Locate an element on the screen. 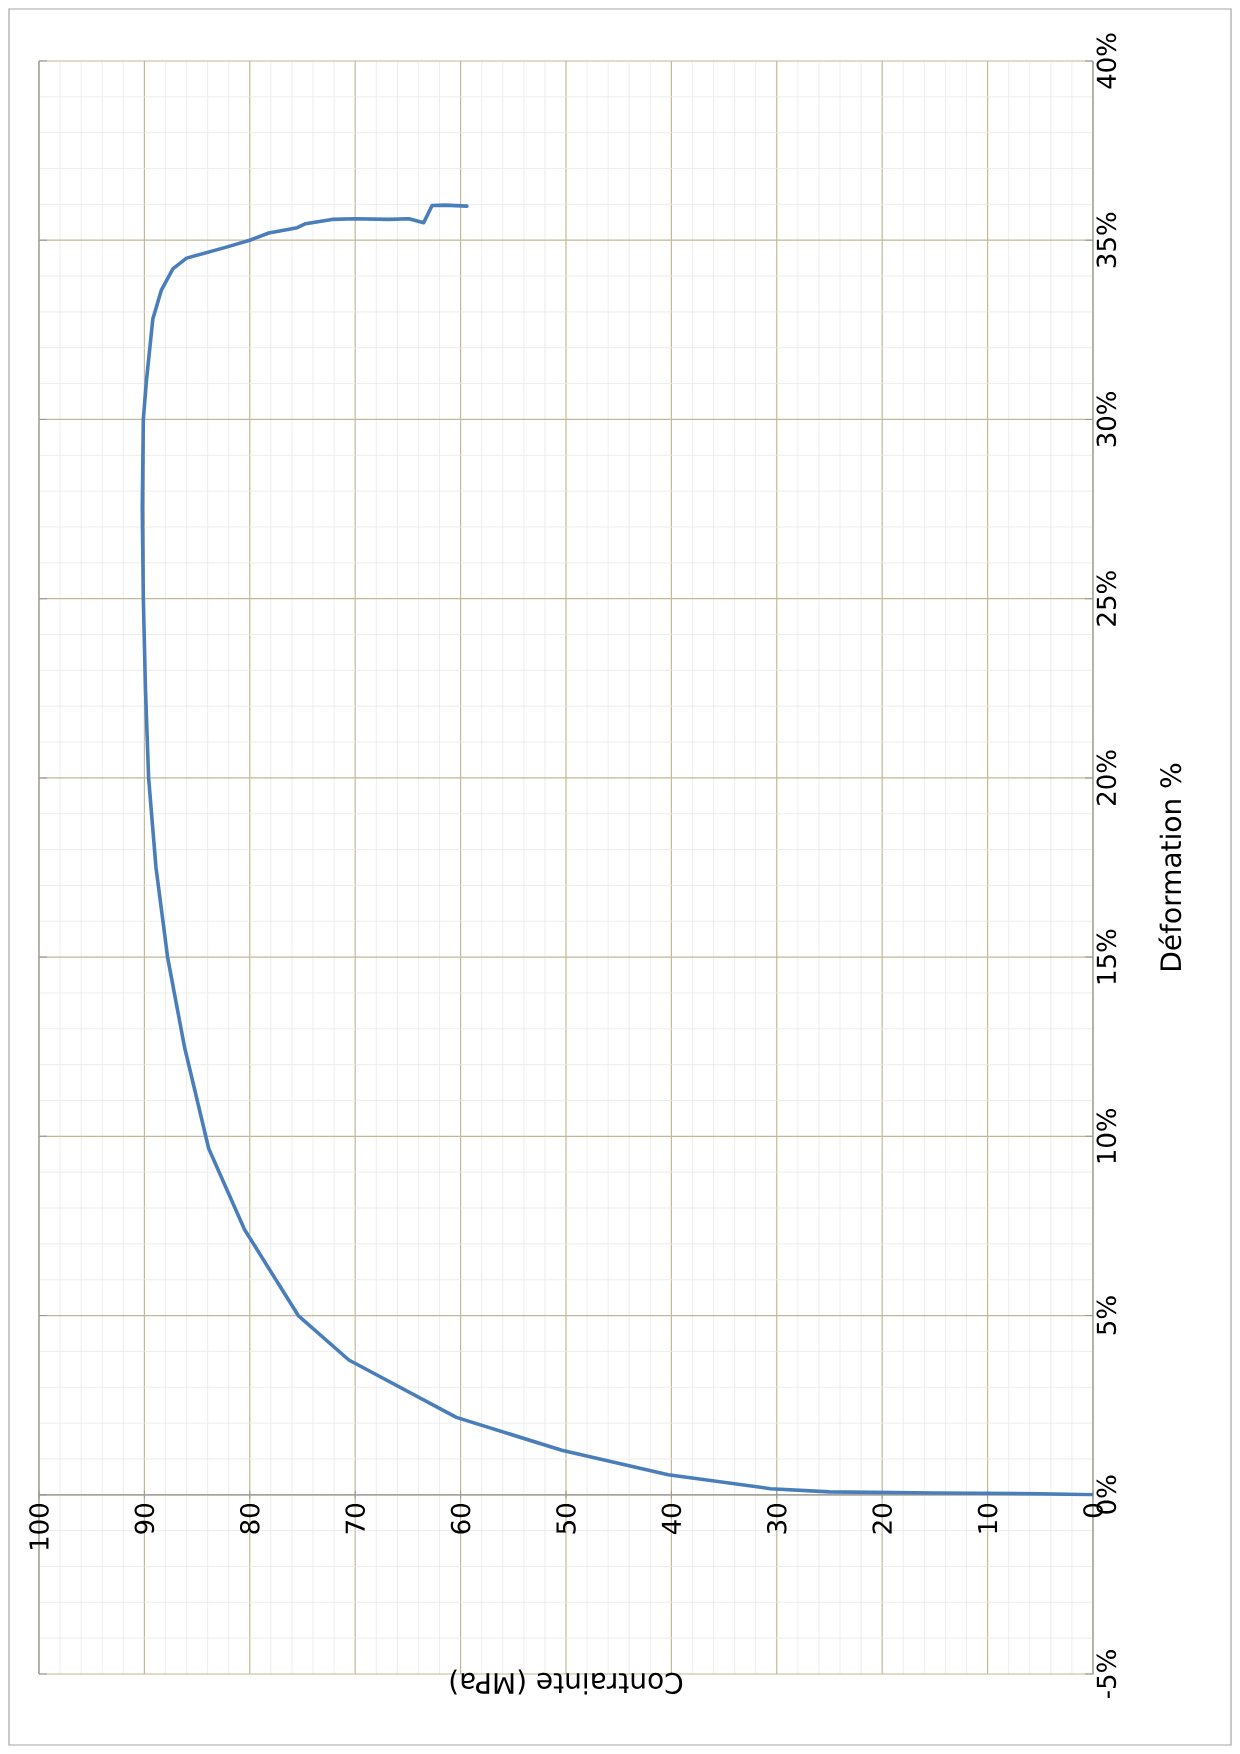  x-tick-label: 10 is located at coordinates (987, 1518).